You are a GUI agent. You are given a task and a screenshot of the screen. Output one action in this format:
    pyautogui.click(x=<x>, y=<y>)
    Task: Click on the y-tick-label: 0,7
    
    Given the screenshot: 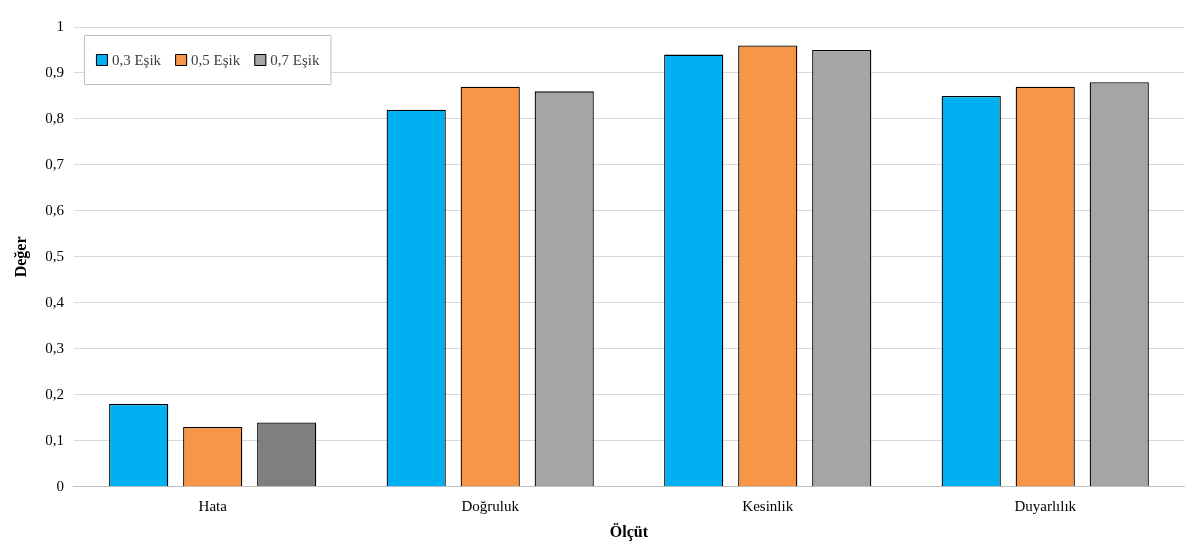 What is the action you would take?
    pyautogui.click(x=55, y=163)
    